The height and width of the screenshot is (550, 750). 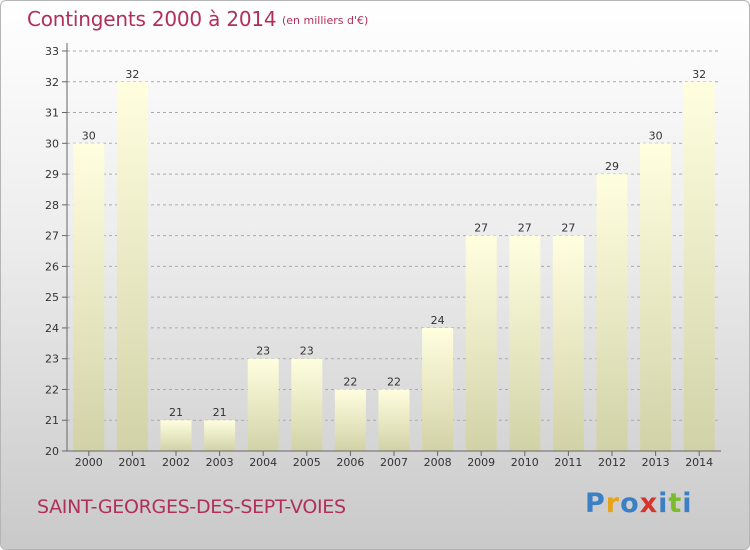 What do you see at coordinates (675, 503) in the screenshot?
I see `logo-letter: t` at bounding box center [675, 503].